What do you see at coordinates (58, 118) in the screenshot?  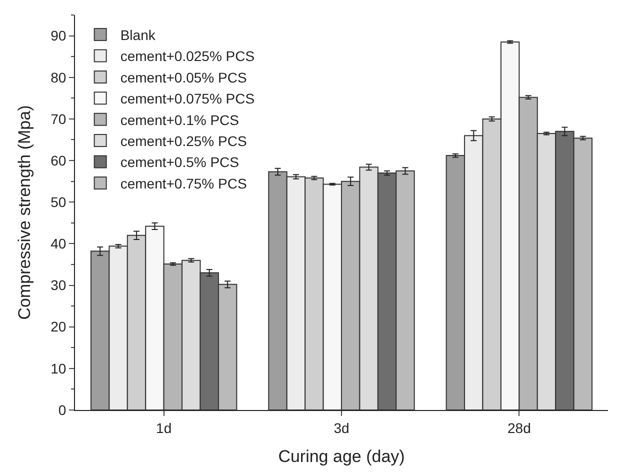 I see `y-tick-label: 70` at bounding box center [58, 118].